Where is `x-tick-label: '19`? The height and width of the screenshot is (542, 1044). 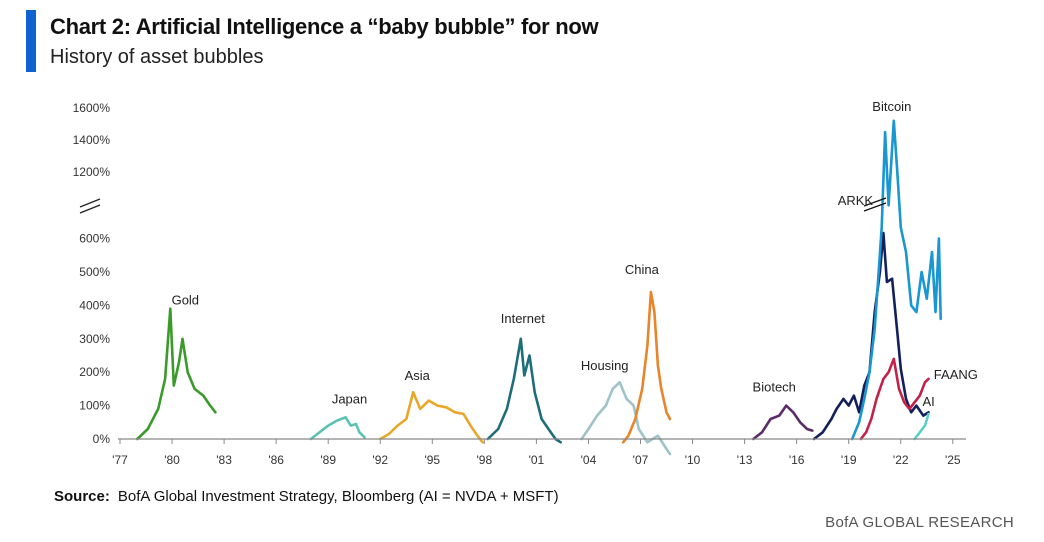
x-tick-label: '19 is located at coordinates (849, 460).